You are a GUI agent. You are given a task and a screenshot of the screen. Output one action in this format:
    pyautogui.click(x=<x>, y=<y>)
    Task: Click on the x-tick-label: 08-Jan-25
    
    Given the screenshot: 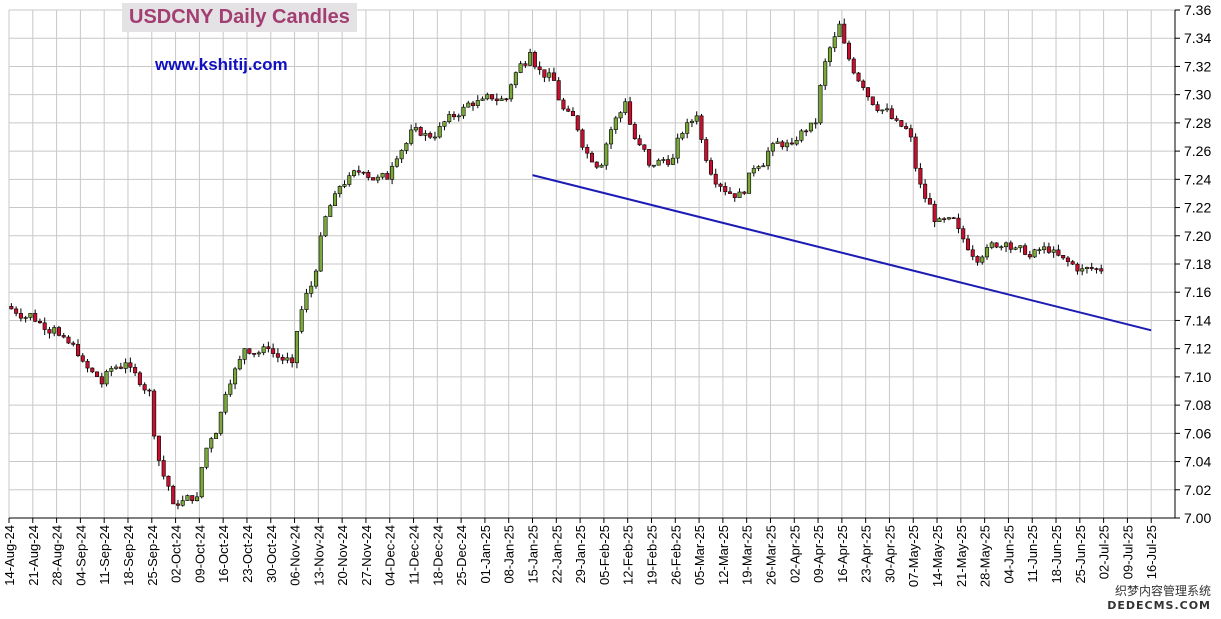 What is the action you would take?
    pyautogui.click(x=509, y=554)
    